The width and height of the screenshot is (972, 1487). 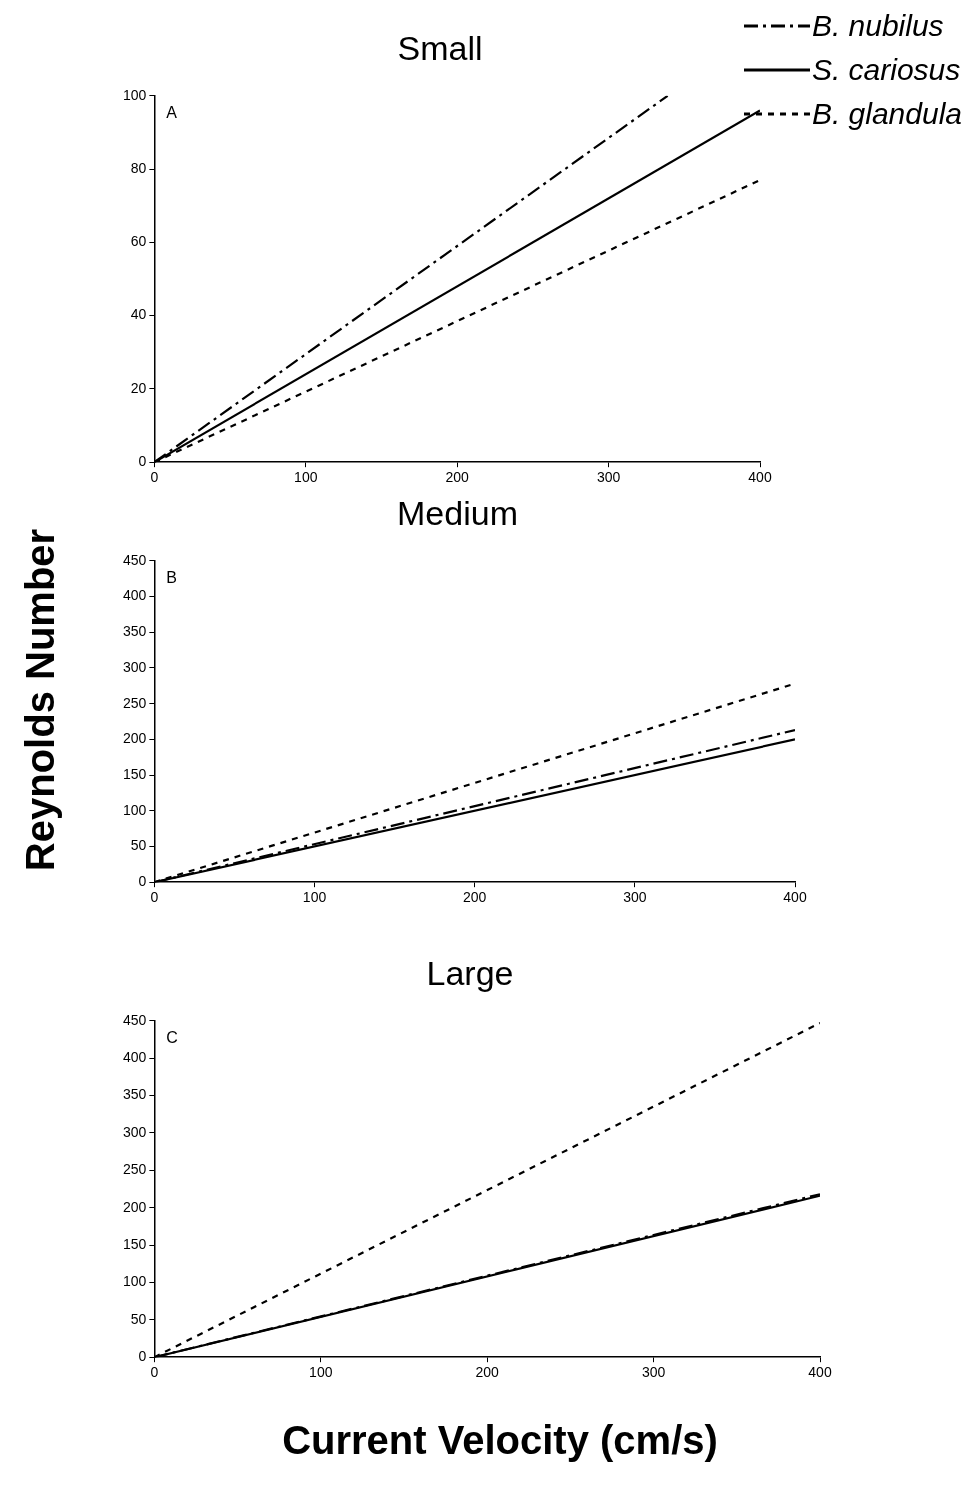 I want to click on y-tick-label: 80, so click(x=138, y=167).